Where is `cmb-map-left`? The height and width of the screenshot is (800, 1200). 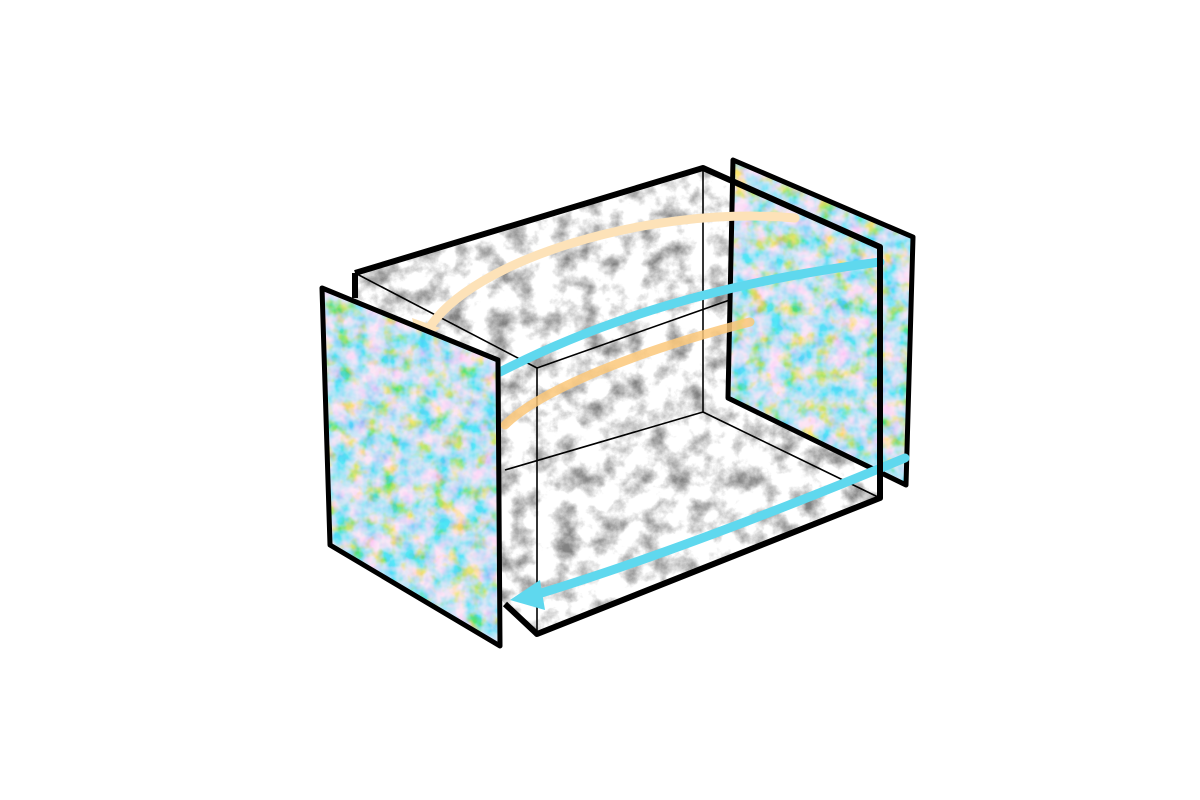 cmb-map-left is located at coordinates (411, 467).